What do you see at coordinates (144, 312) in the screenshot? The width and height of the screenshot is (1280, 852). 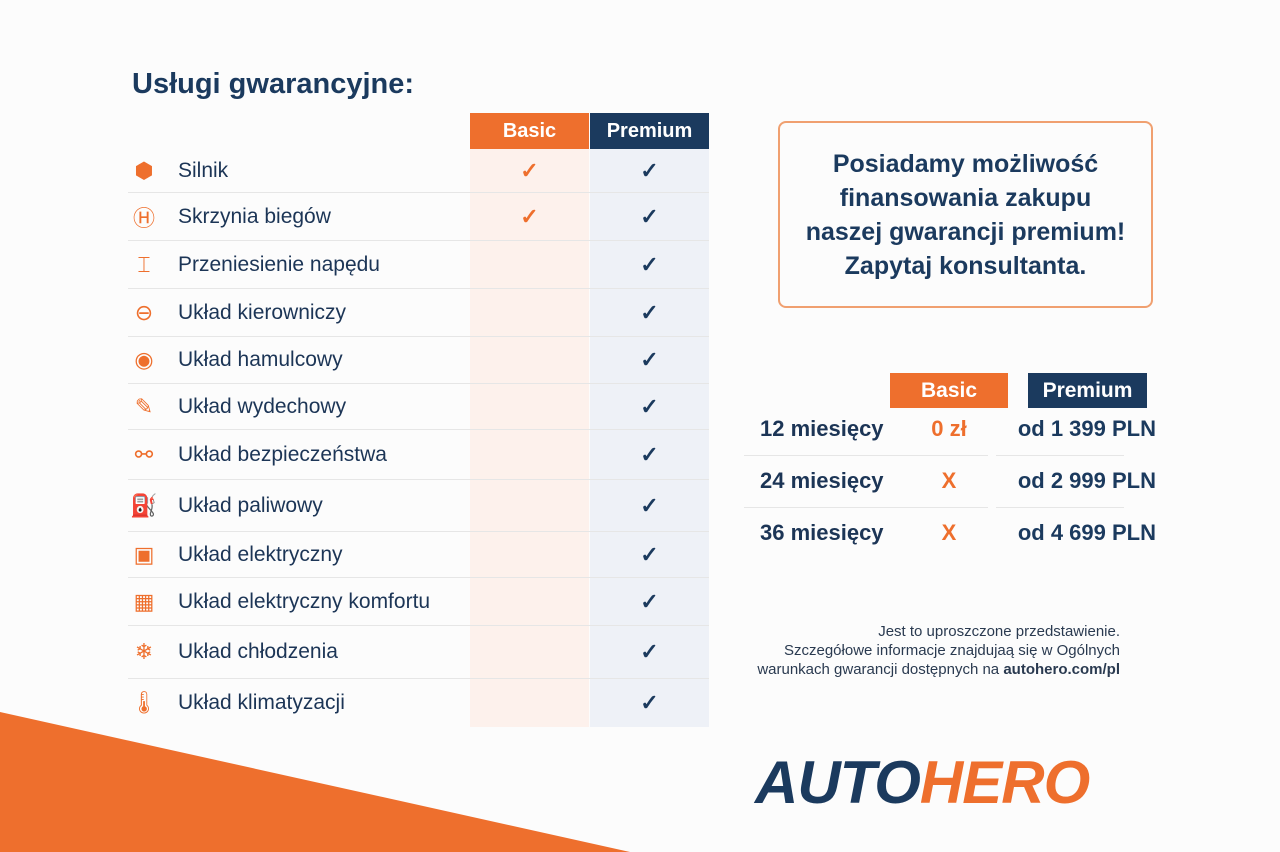 I see `steering-wheel-icon: ⊖` at bounding box center [144, 312].